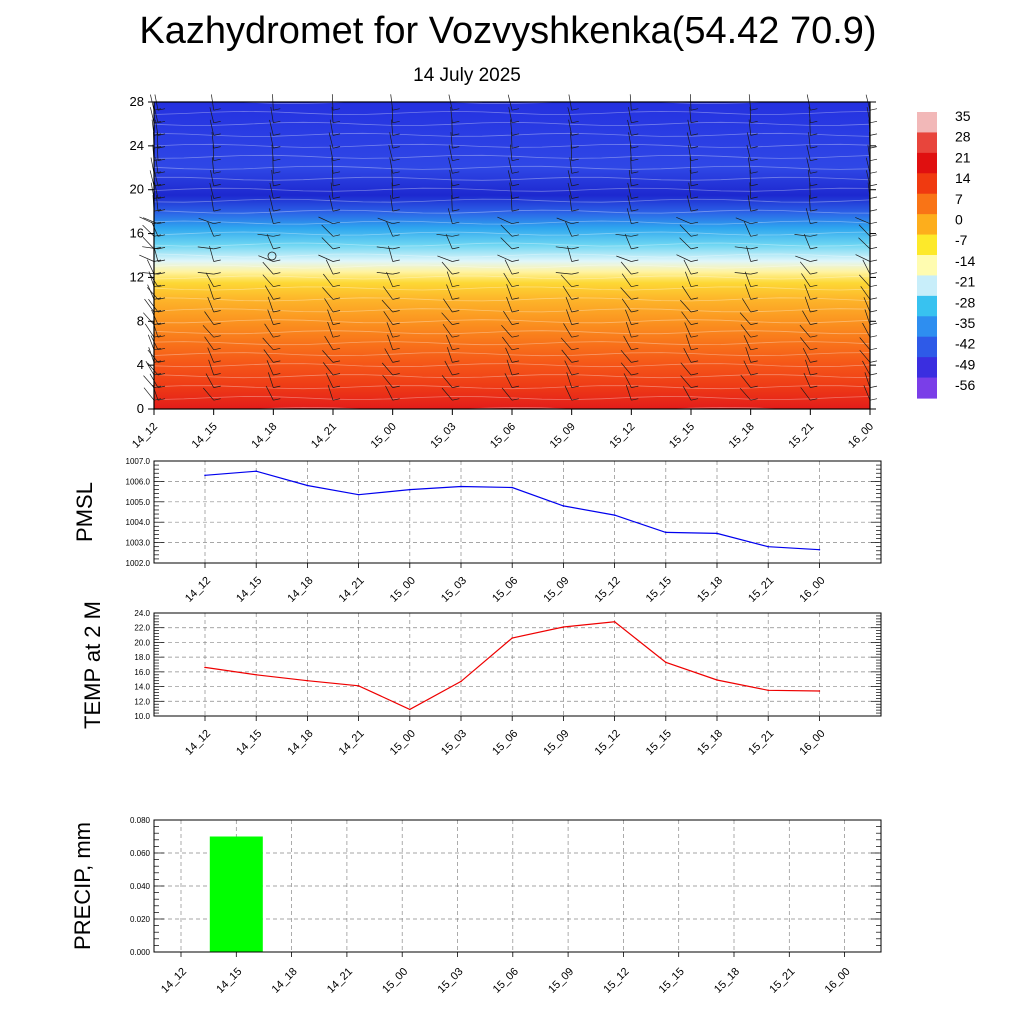 This screenshot has height=1024, width=1024. What do you see at coordinates (503, 436) in the screenshot?
I see `x-tick-label: 15_06` at bounding box center [503, 436].